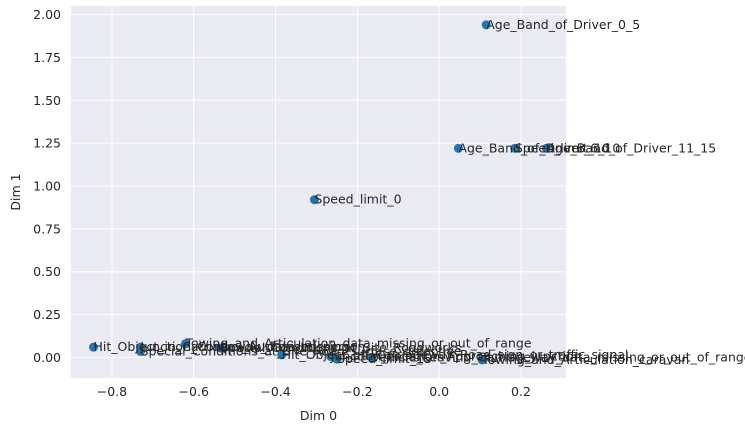  I want to click on y-tick-labels: 0.00 0.25 0.50 0.75 1.00 1.25 1.50 1.75 2.00, so click(47, 186).